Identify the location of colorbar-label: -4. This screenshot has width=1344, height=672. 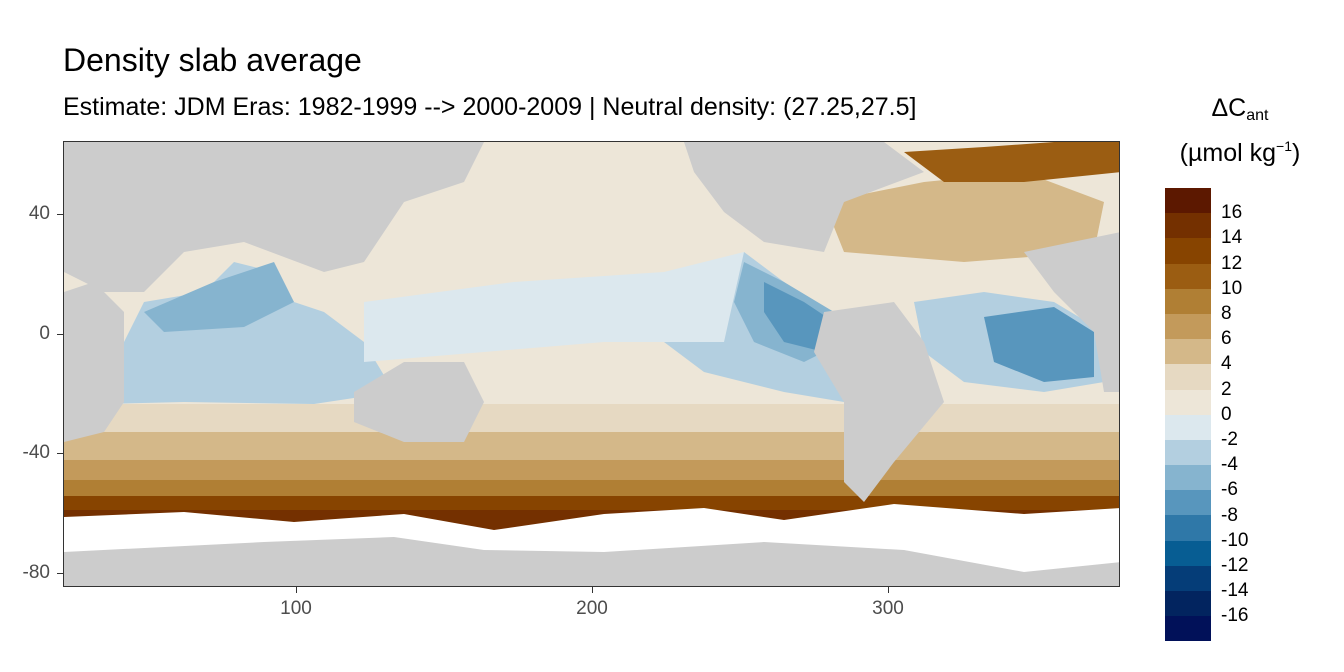
(1229, 465).